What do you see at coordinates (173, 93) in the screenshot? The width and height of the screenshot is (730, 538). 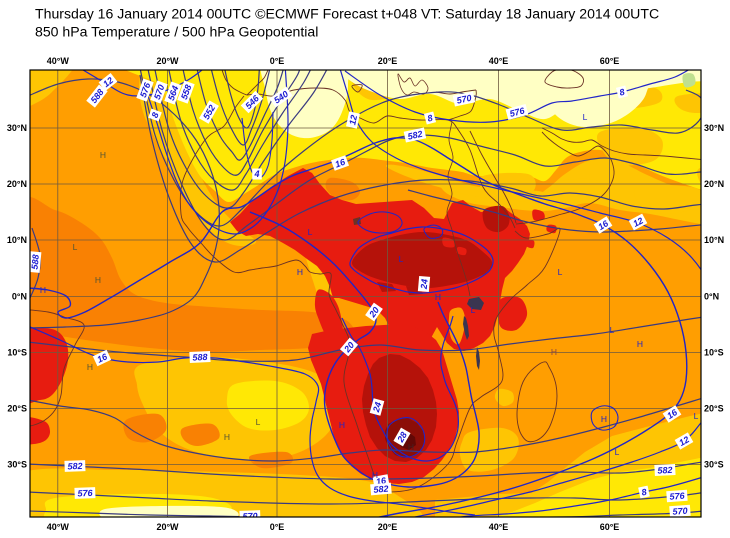 I see `svg-text: 564` at bounding box center [173, 93].